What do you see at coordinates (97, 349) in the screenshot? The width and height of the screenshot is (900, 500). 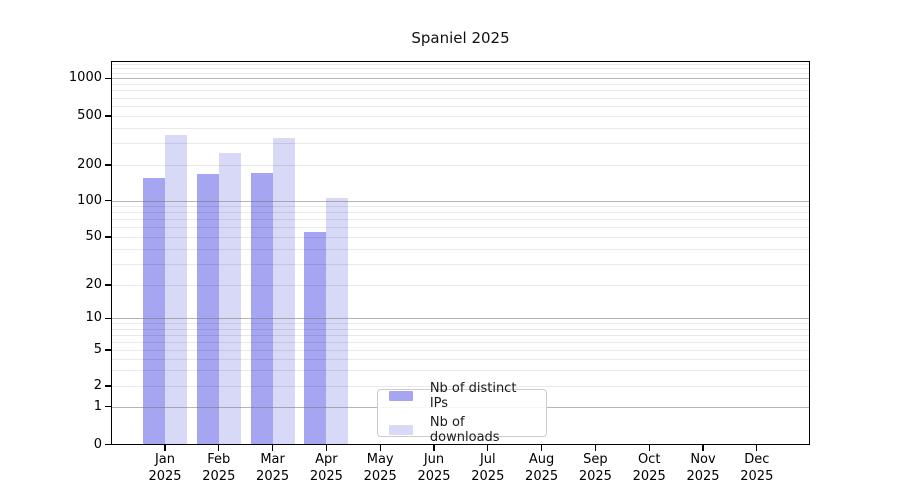 I see `y-tick-label: 5` at bounding box center [97, 349].